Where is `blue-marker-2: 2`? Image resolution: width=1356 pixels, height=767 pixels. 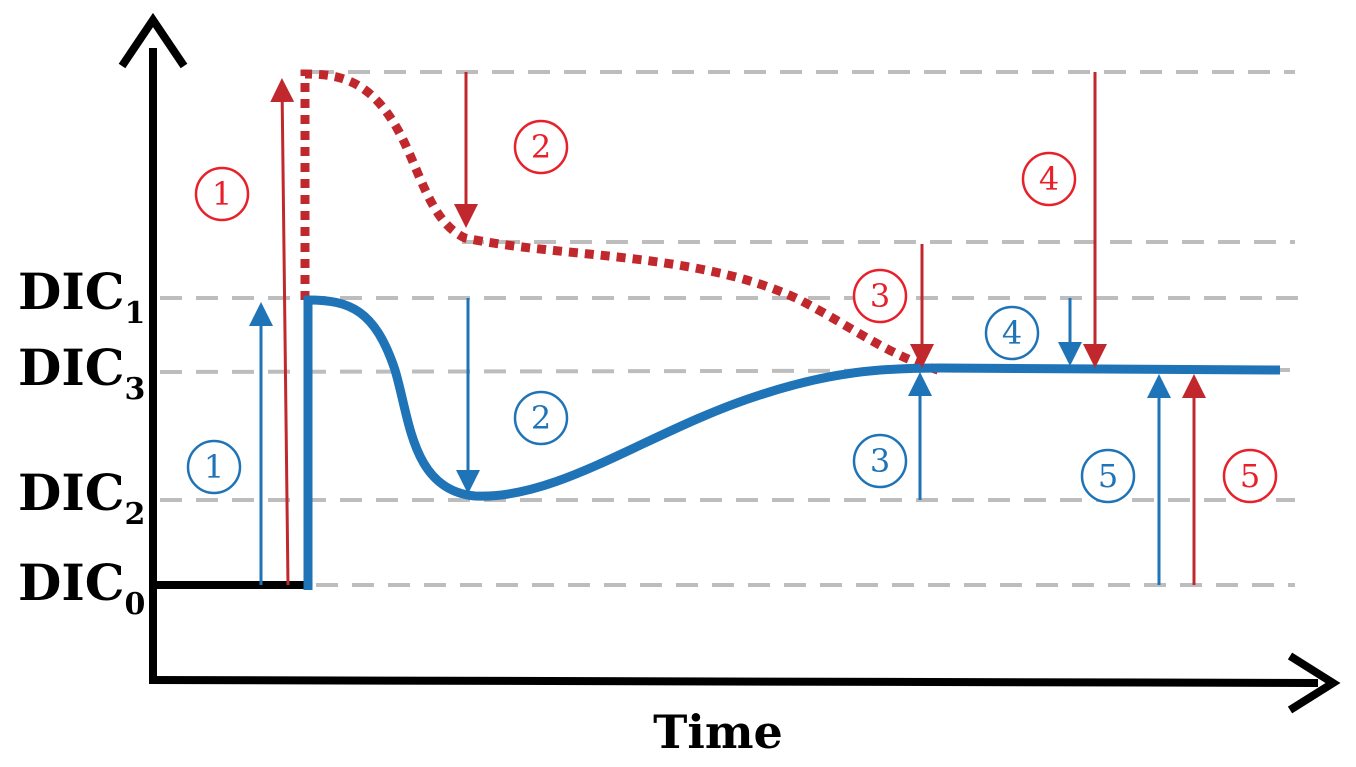 blue-marker-2: 2 is located at coordinates (541, 418).